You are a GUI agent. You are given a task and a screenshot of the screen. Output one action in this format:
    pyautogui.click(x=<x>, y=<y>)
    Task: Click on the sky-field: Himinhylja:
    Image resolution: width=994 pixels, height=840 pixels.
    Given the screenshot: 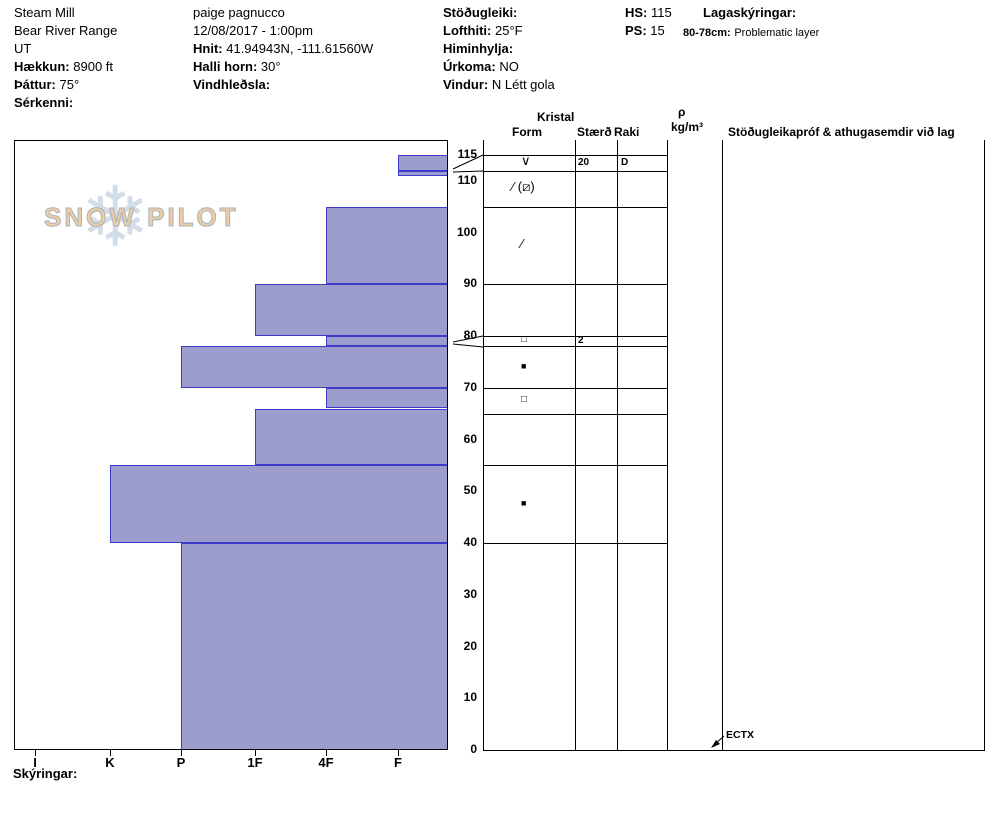 What is the action you would take?
    pyautogui.click(x=478, y=48)
    